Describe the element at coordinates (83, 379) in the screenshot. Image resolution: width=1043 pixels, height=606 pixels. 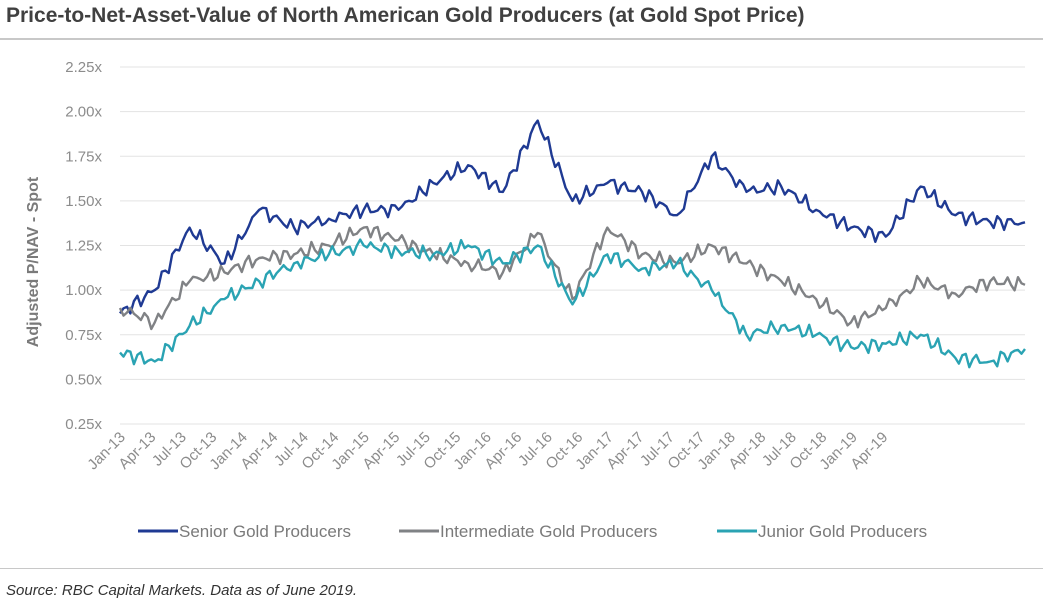
I see `y-tick-label: 0.50x` at that location.